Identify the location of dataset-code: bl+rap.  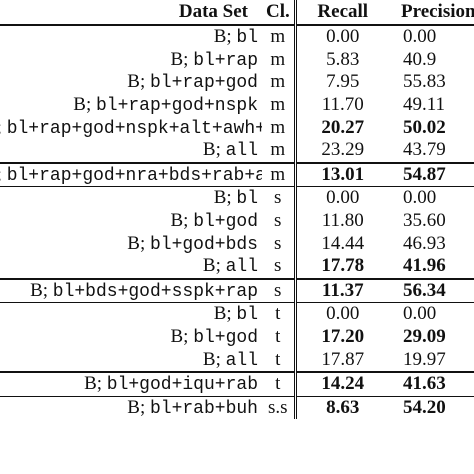
(225, 60).